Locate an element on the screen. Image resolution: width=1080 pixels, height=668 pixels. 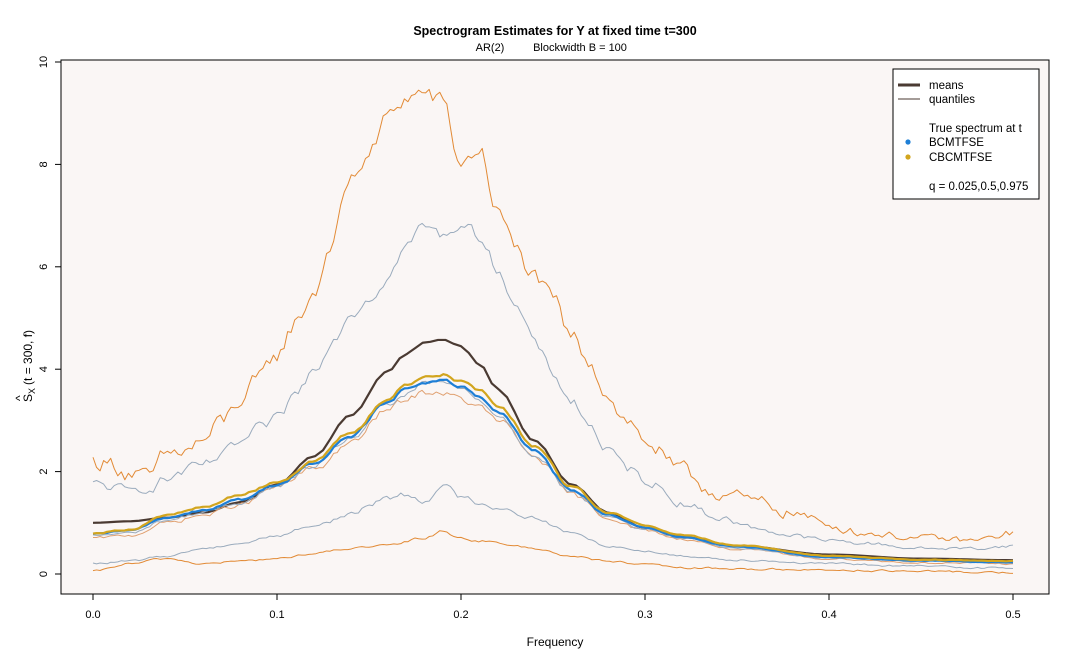
x-tick-label: 0.5 is located at coordinates (1012, 615).